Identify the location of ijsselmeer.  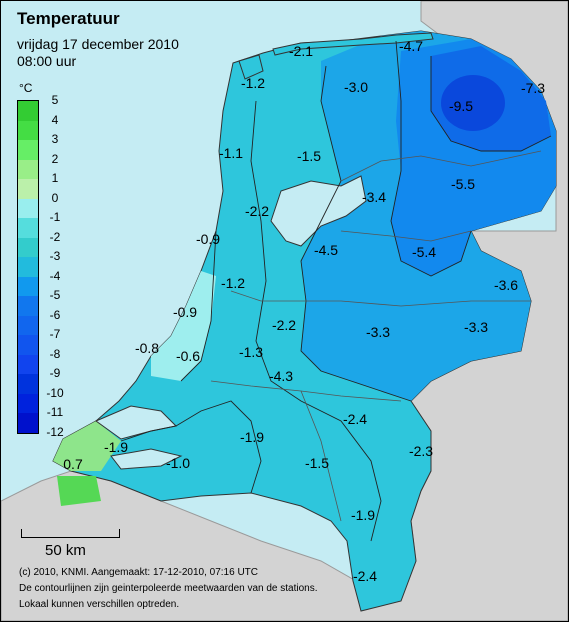
(318, 211).